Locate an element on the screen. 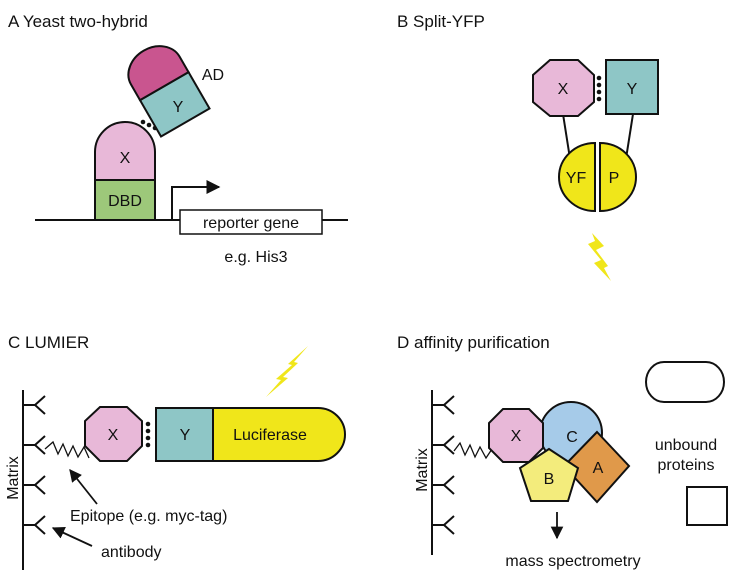 This screenshot has width=750, height=578. unbound-label-line1: unbound is located at coordinates (686, 445).